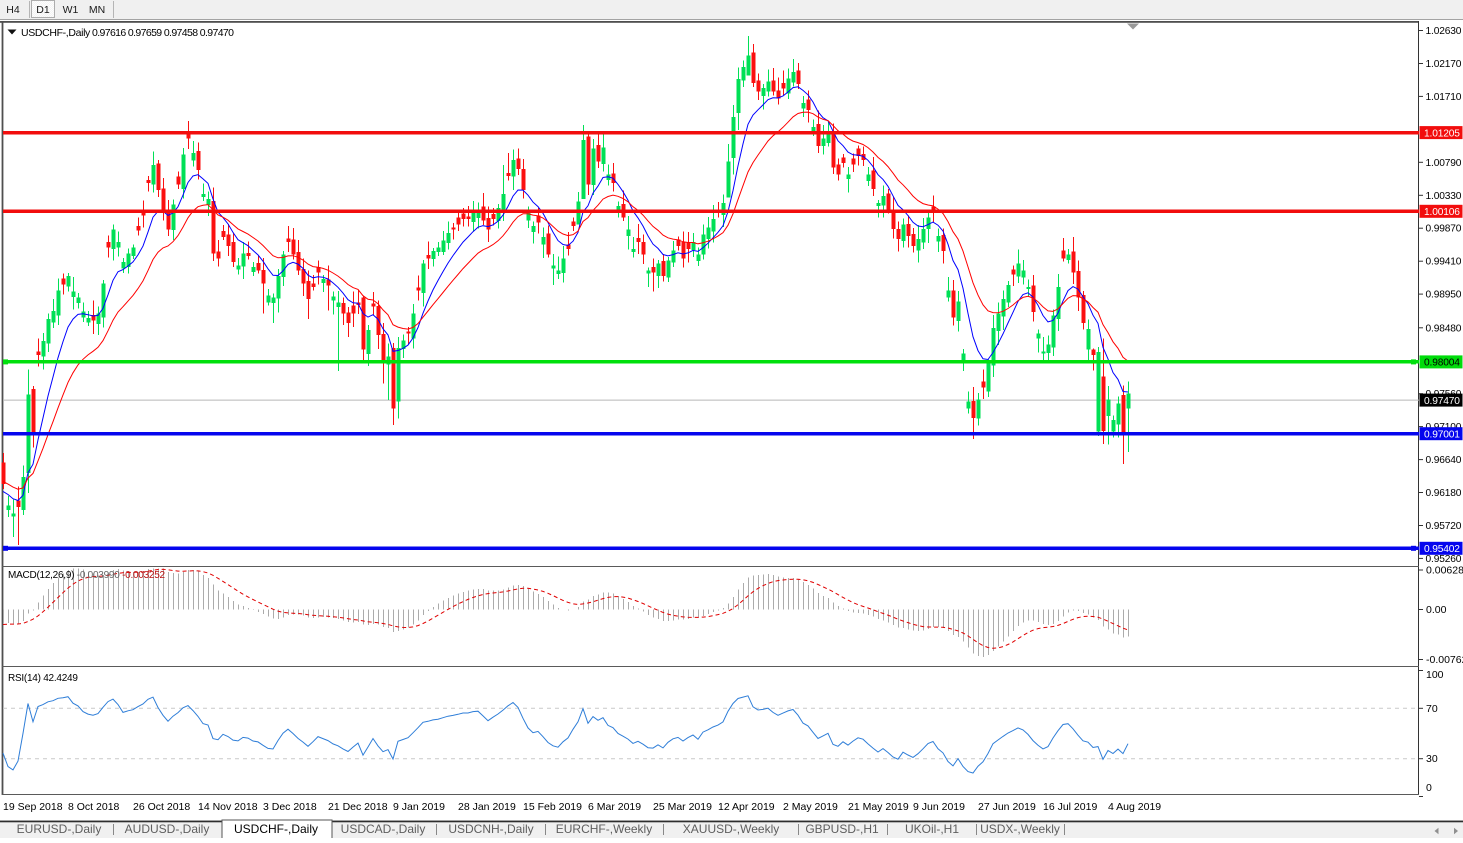 Image resolution: width=1463 pixels, height=843 pixels. Describe the element at coordinates (1444, 196) in the screenshot. I see `svg-text: 1.00330` at that location.